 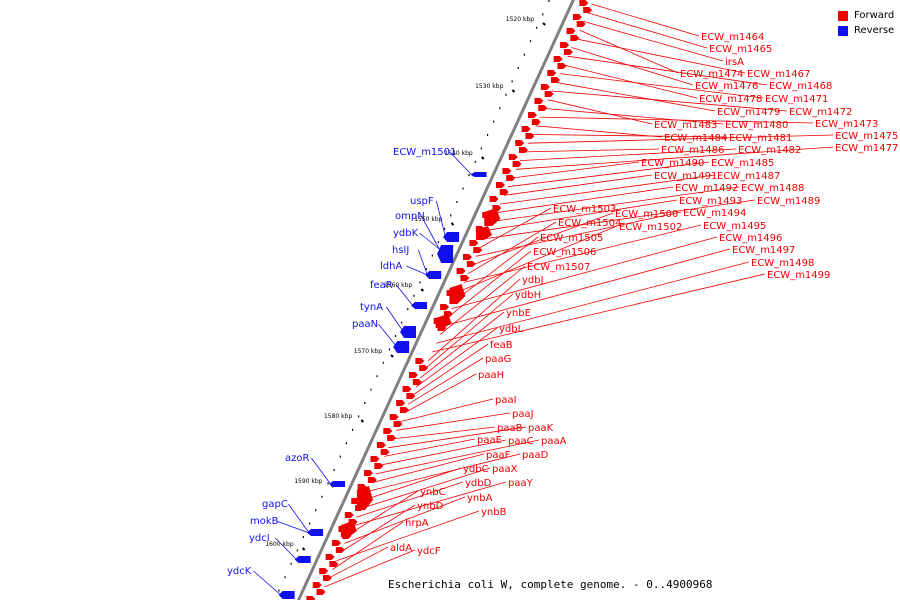 I want to click on reverse-gene-label: ydcI, so click(x=259, y=538).